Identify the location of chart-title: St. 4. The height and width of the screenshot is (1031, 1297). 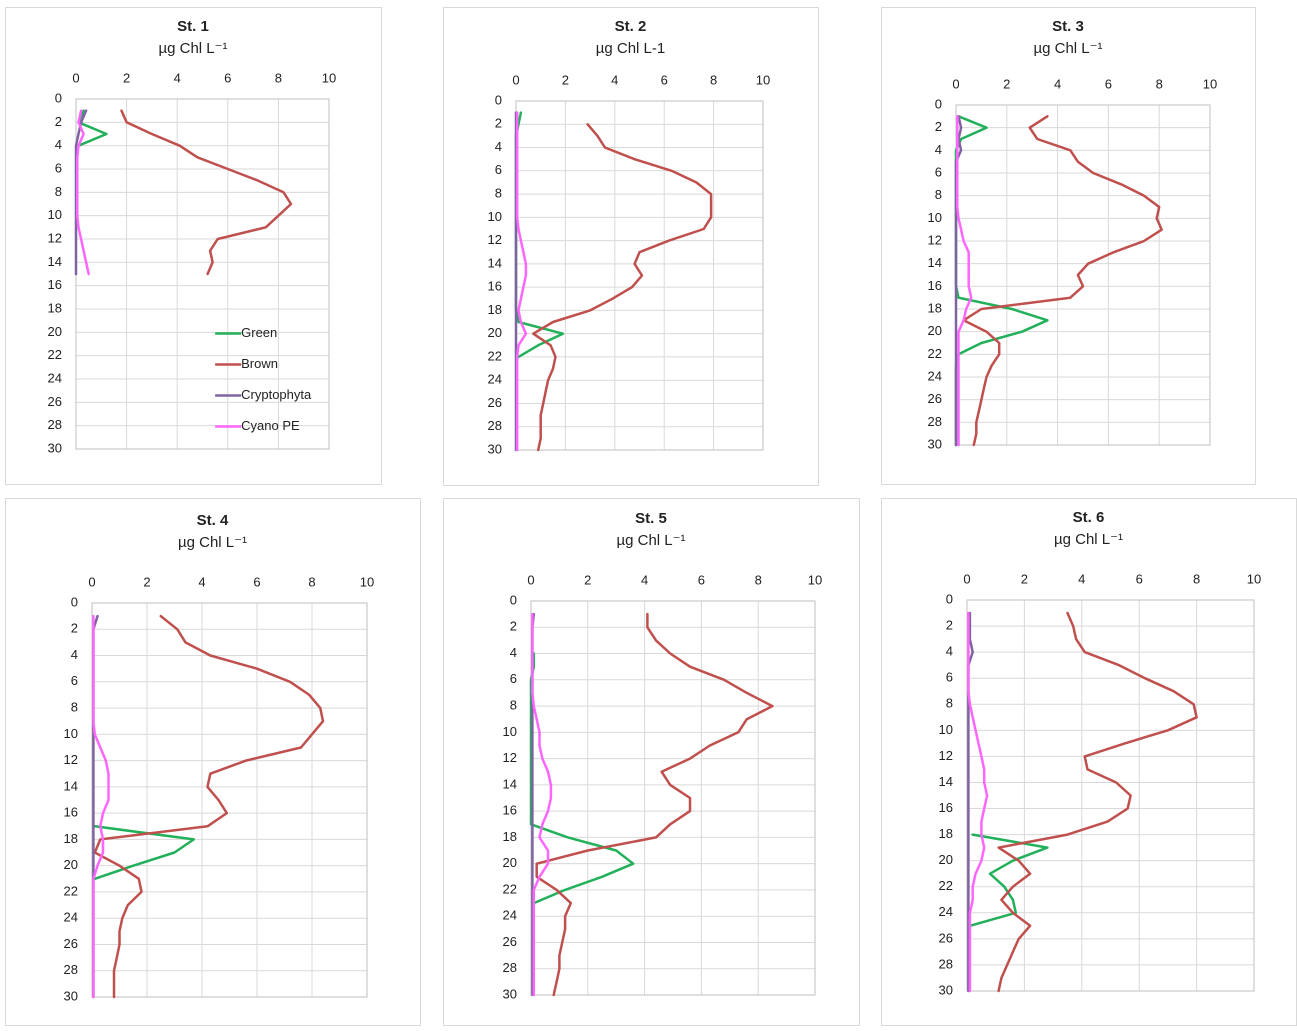
(213, 520).